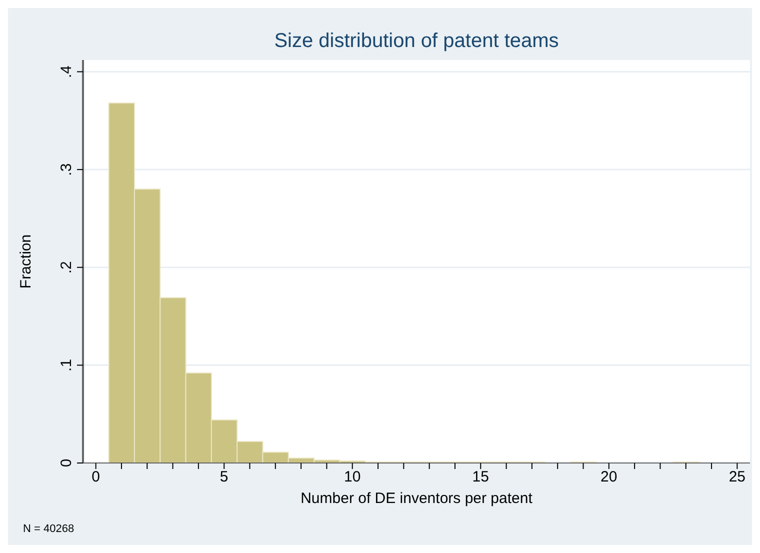 The width and height of the screenshot is (760, 553). Describe the element at coordinates (66, 365) in the screenshot. I see `y-tick-label: .1` at that location.